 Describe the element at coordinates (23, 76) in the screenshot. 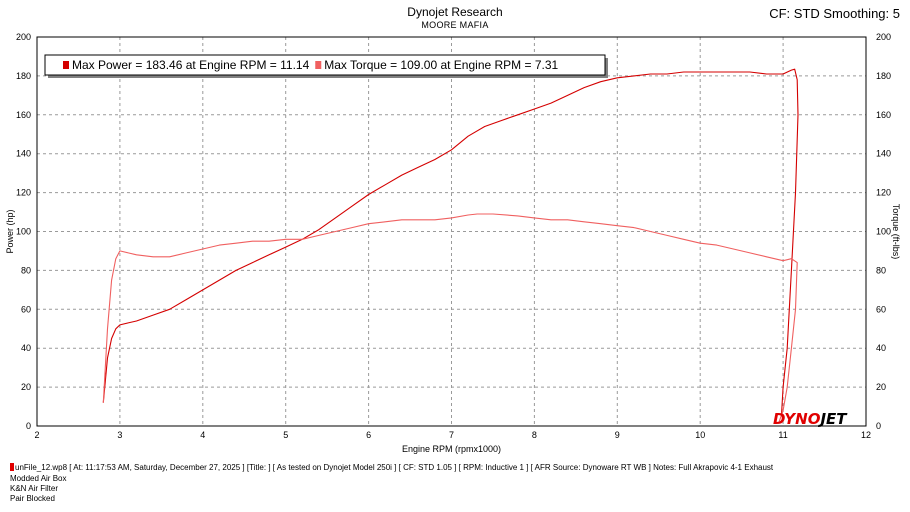

I see `y-tick-label-left: 180` at that location.